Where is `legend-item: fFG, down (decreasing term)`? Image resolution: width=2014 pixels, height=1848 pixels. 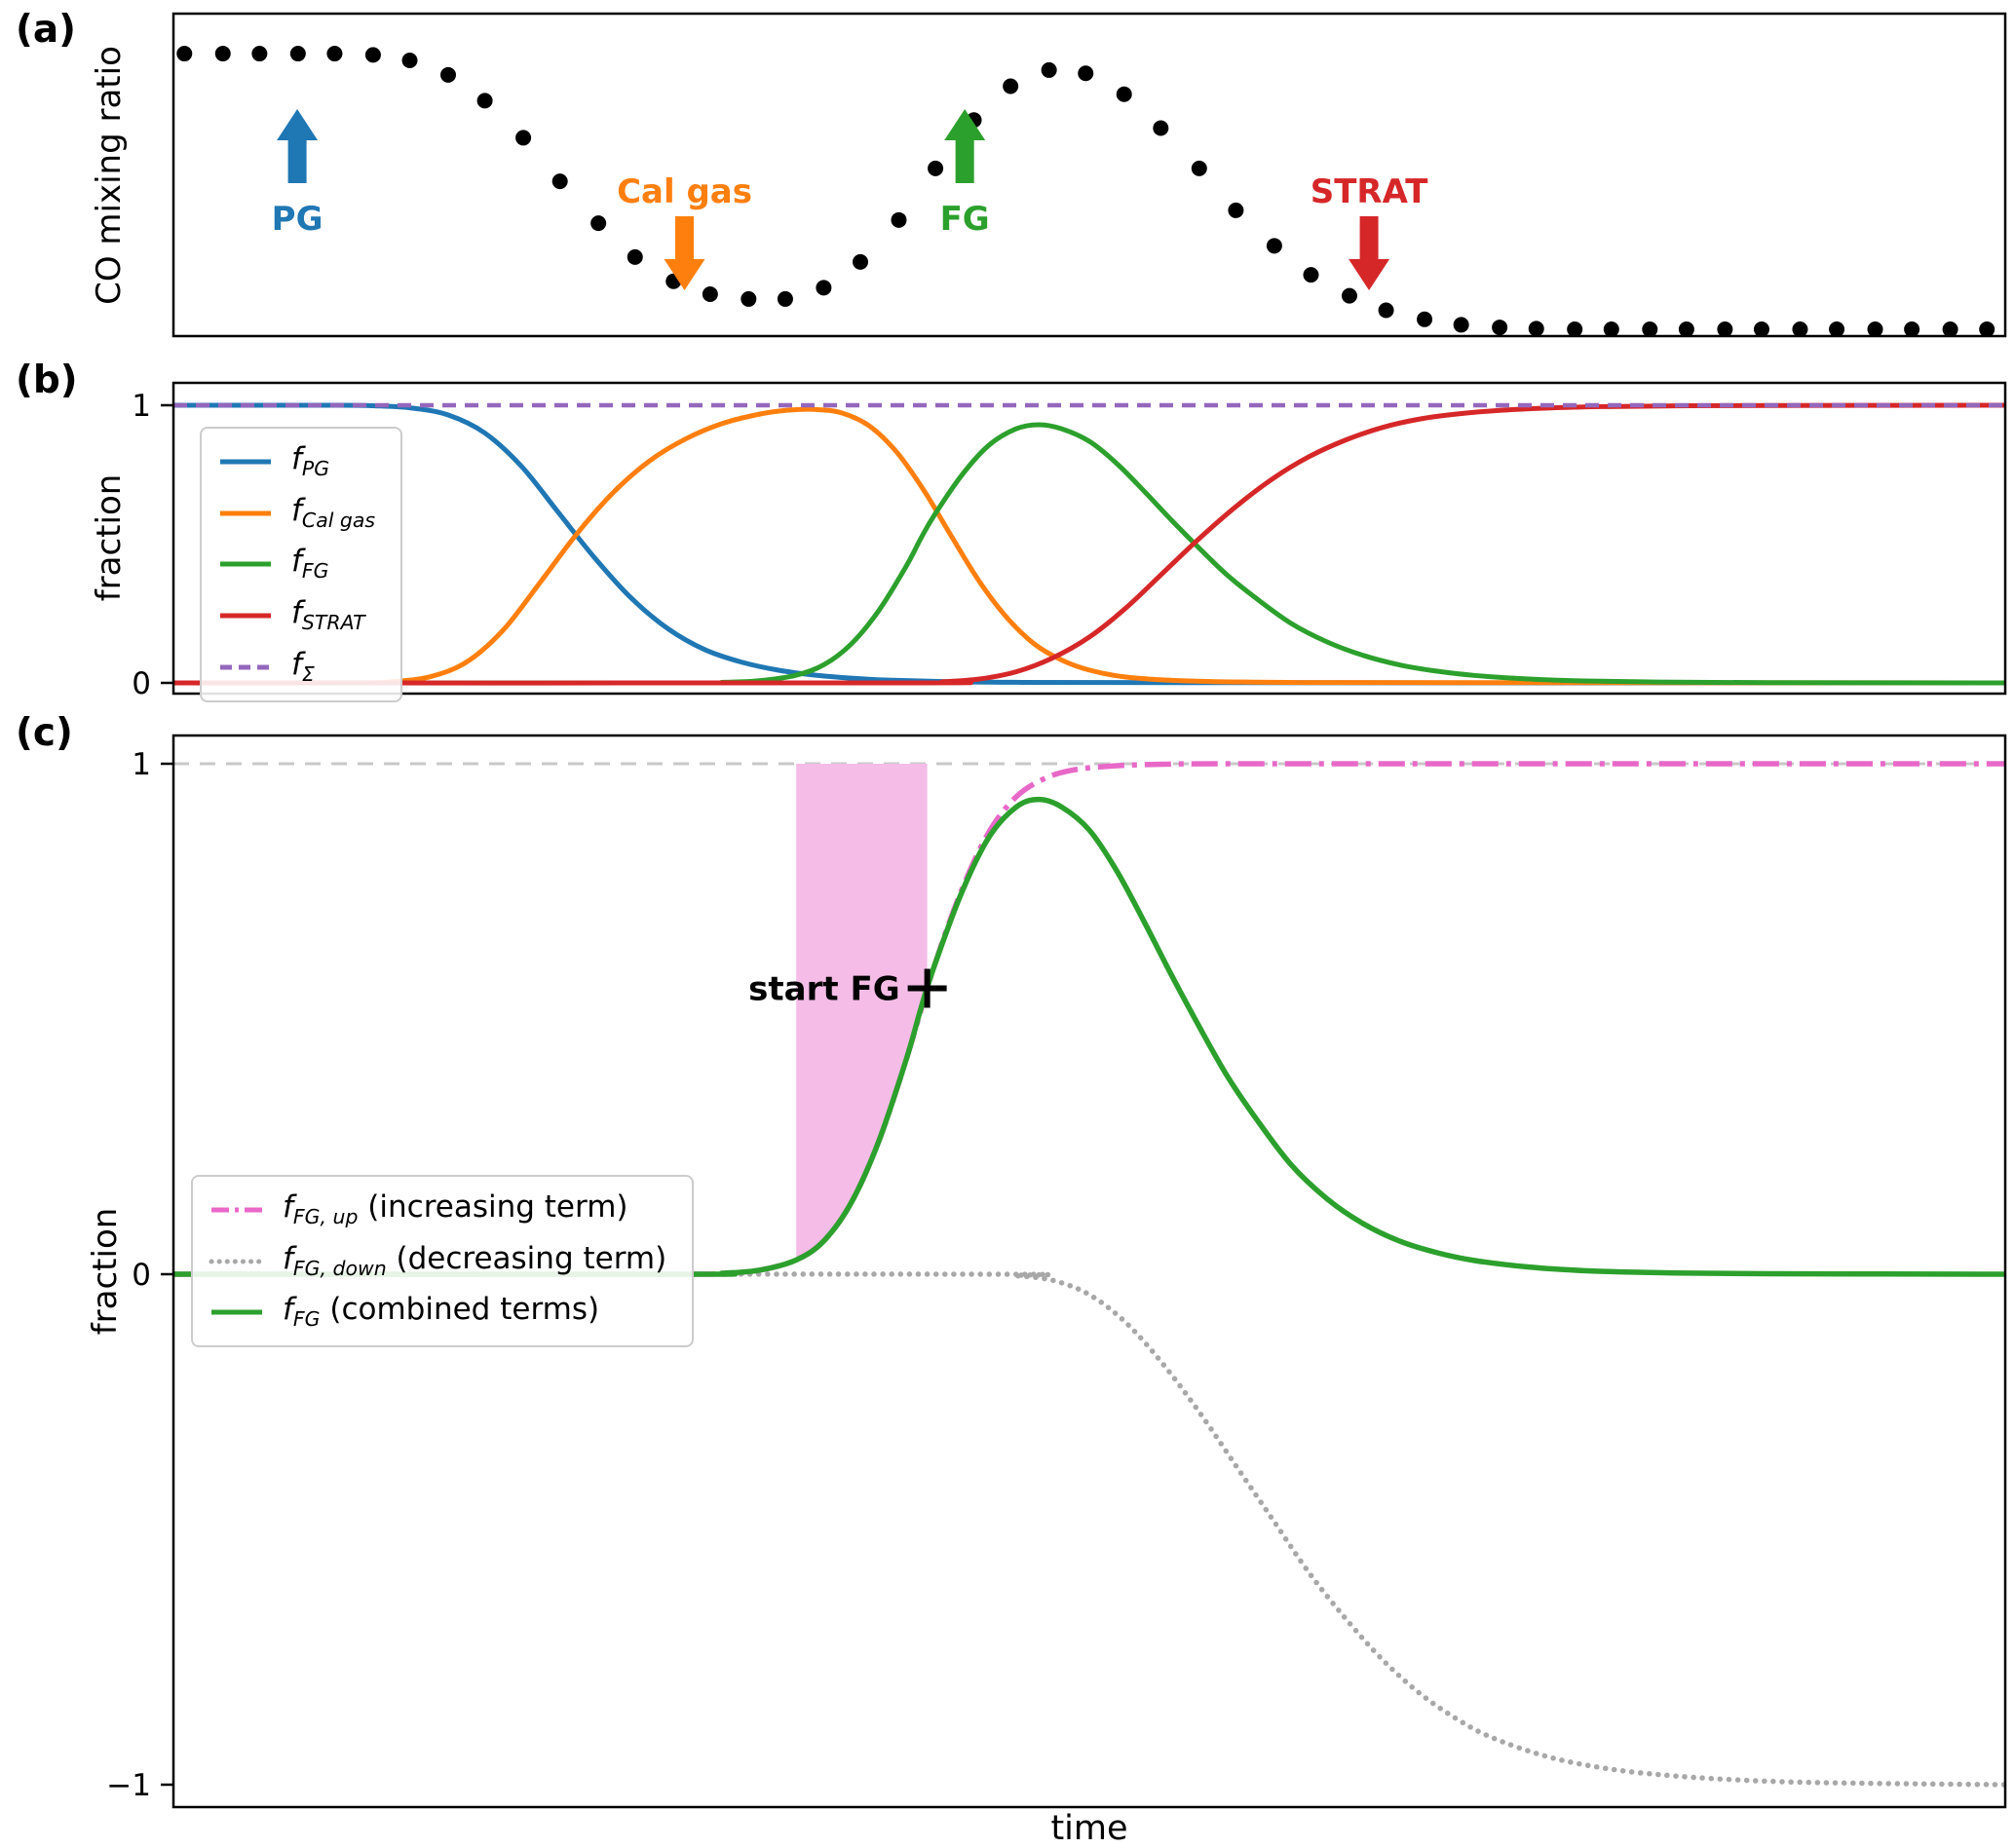 legend-item: fFG, down (decreasing term) is located at coordinates (438, 1260).